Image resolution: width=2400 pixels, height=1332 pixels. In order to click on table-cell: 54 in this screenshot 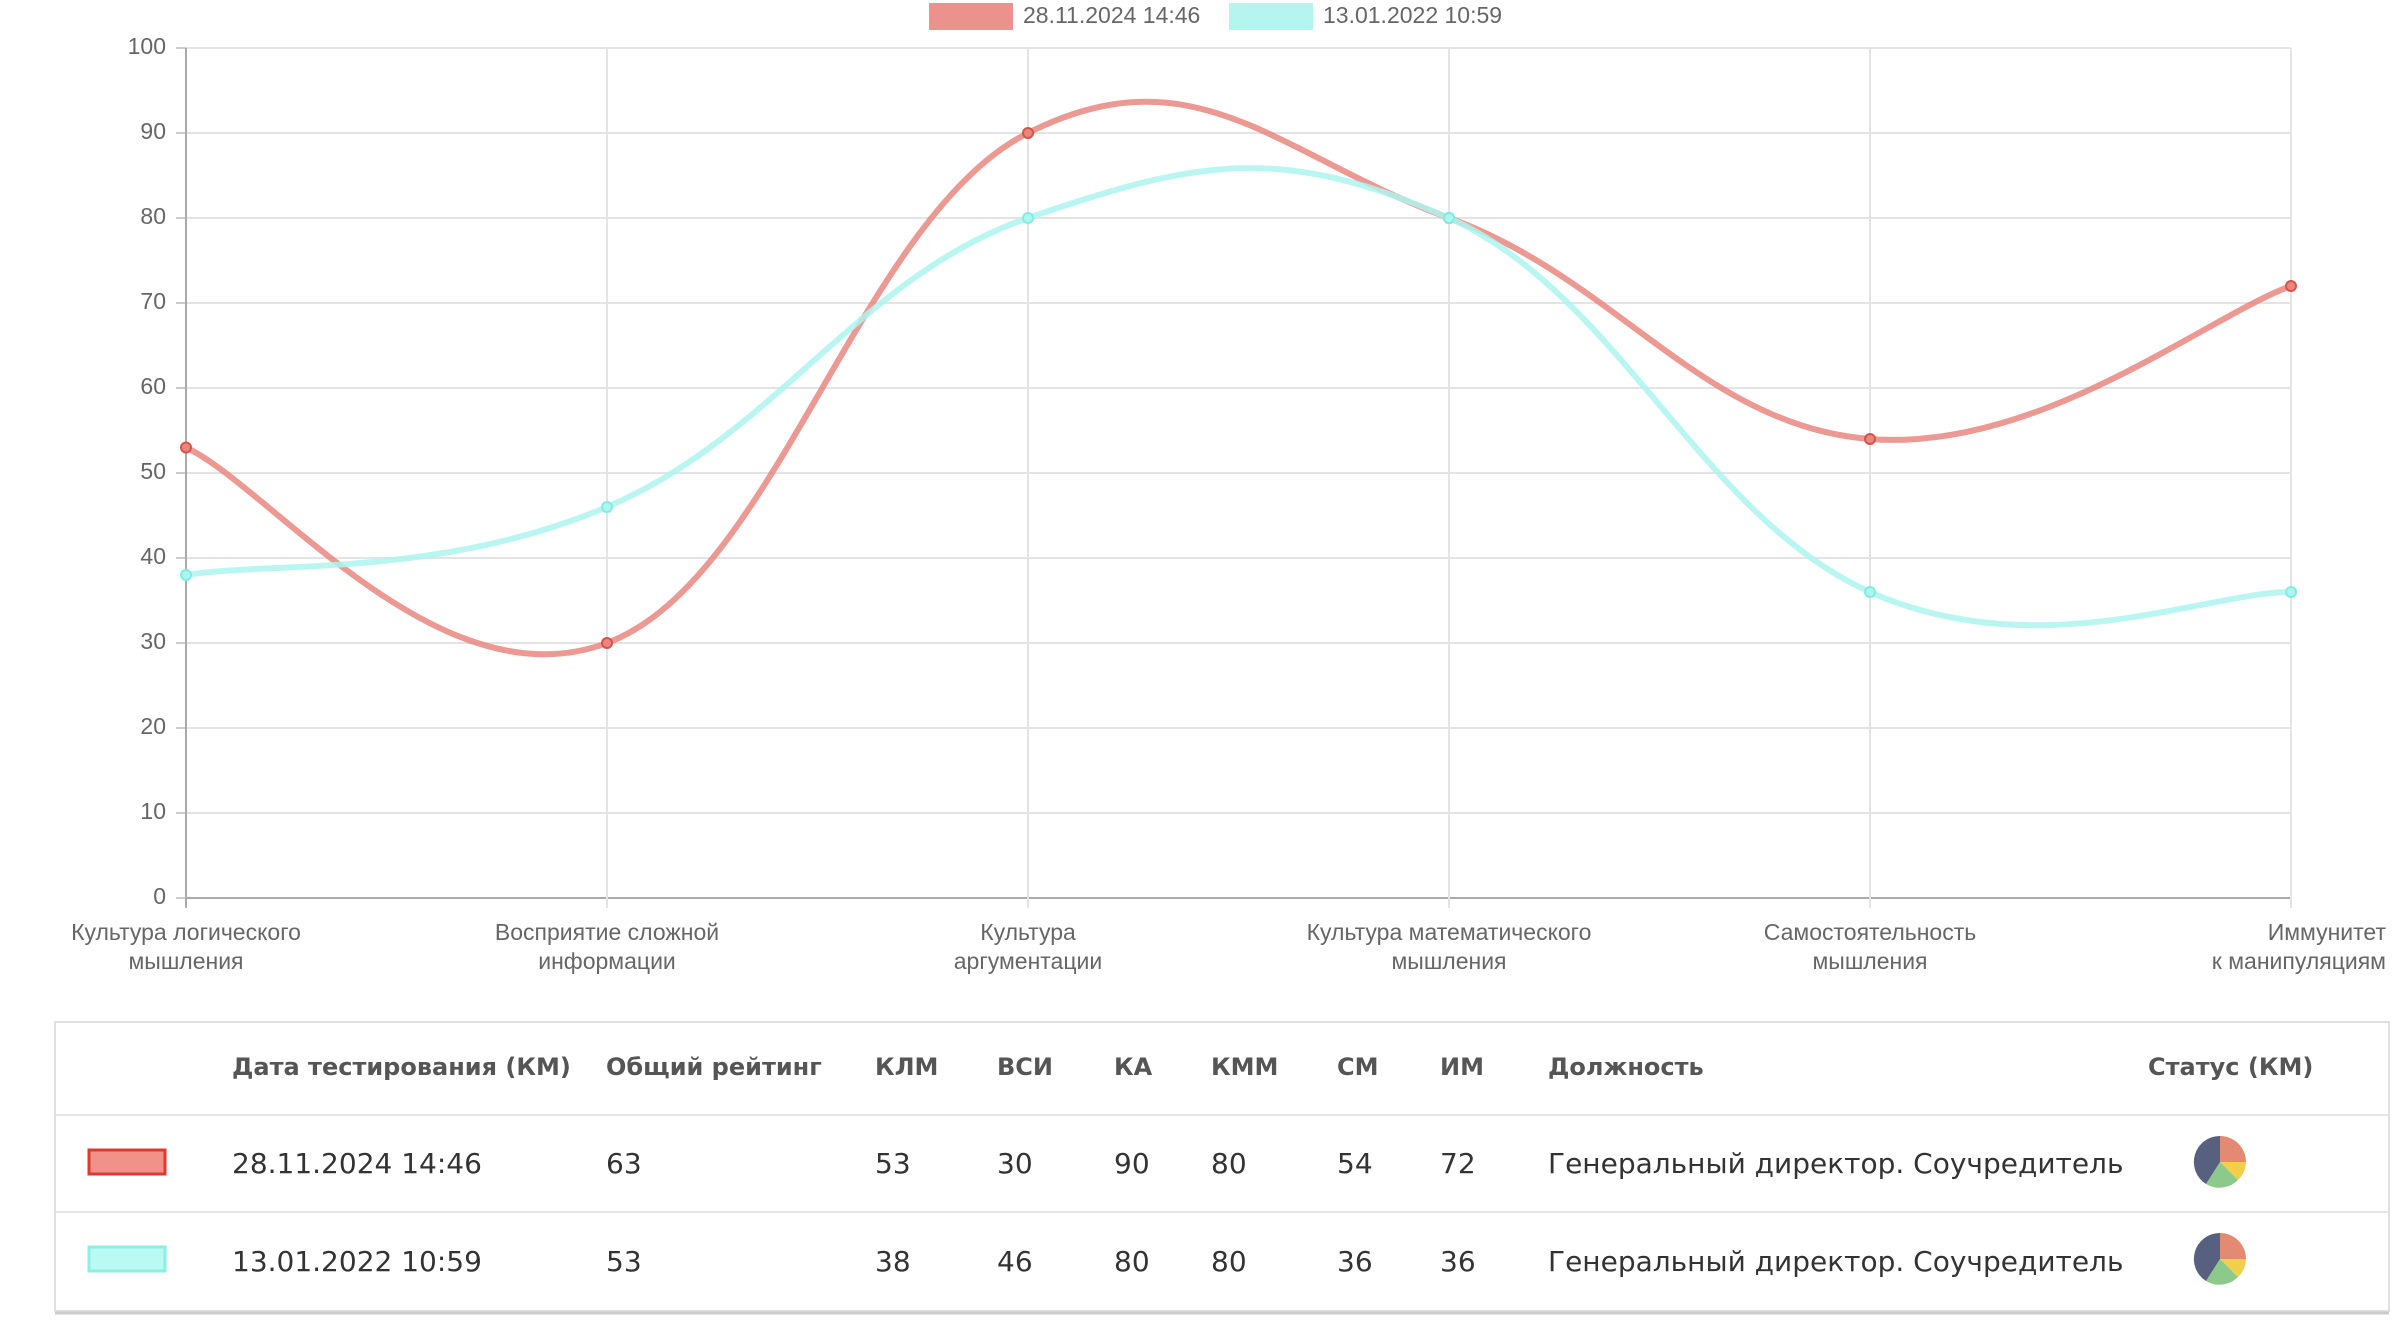, I will do `click(1355, 1163)`.